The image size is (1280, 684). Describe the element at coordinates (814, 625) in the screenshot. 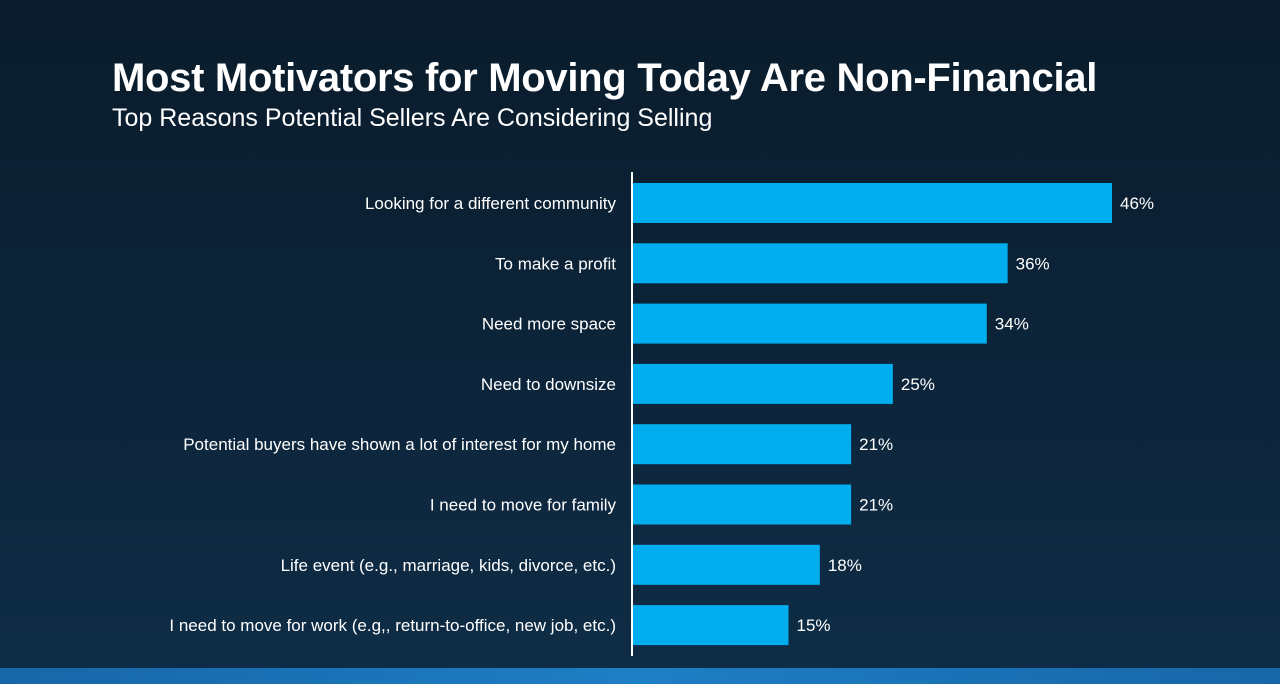

I see `data-label: 15%` at that location.